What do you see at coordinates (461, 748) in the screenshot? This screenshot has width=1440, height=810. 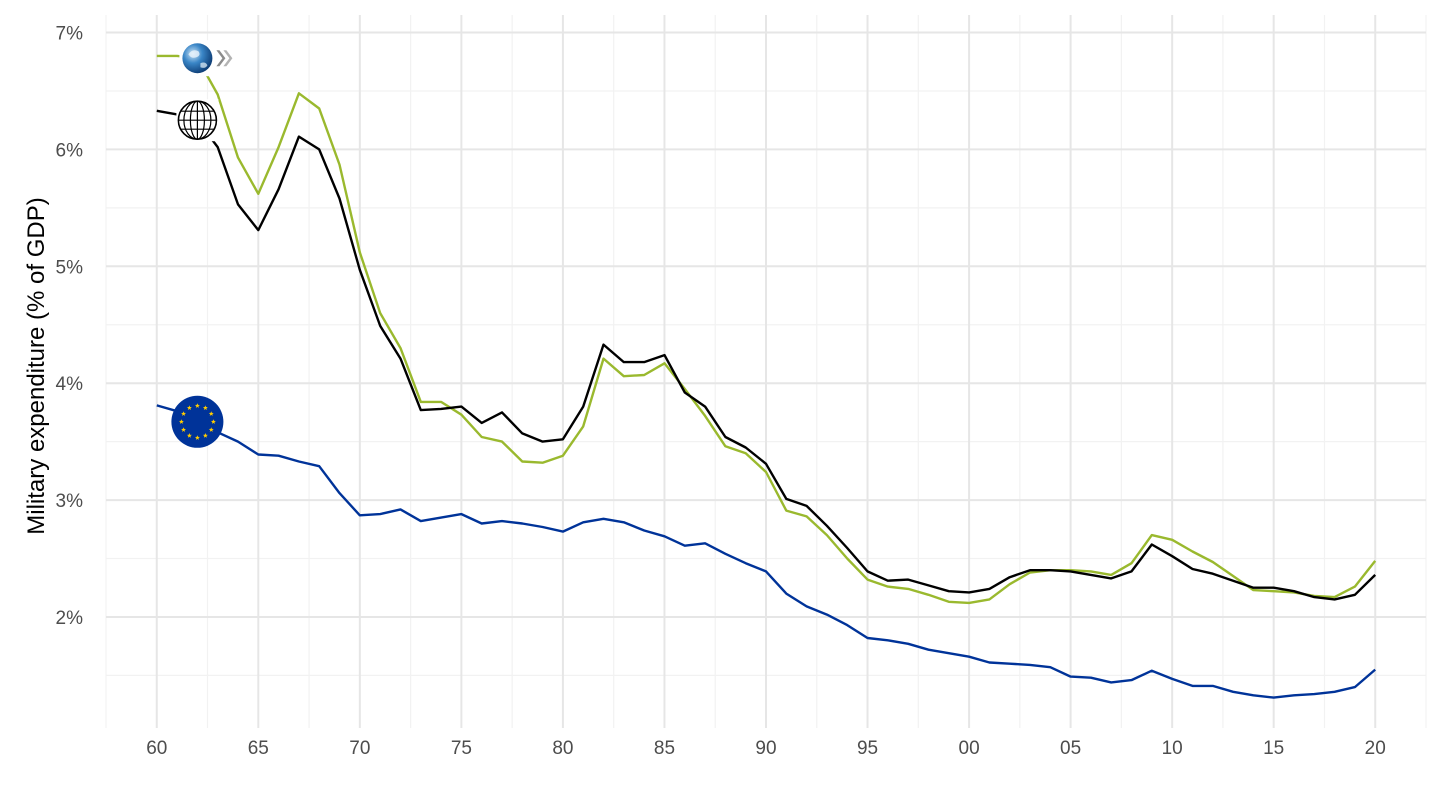 I see `x-tick-label: 75` at bounding box center [461, 748].